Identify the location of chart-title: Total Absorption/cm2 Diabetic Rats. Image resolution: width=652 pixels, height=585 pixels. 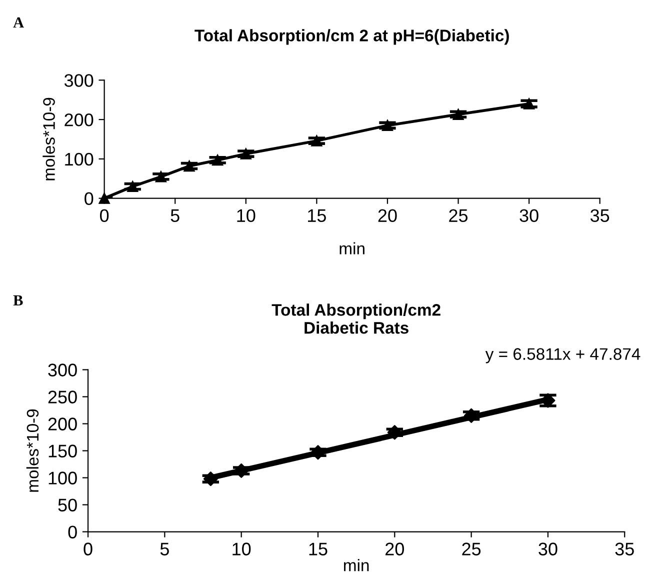
(356, 319).